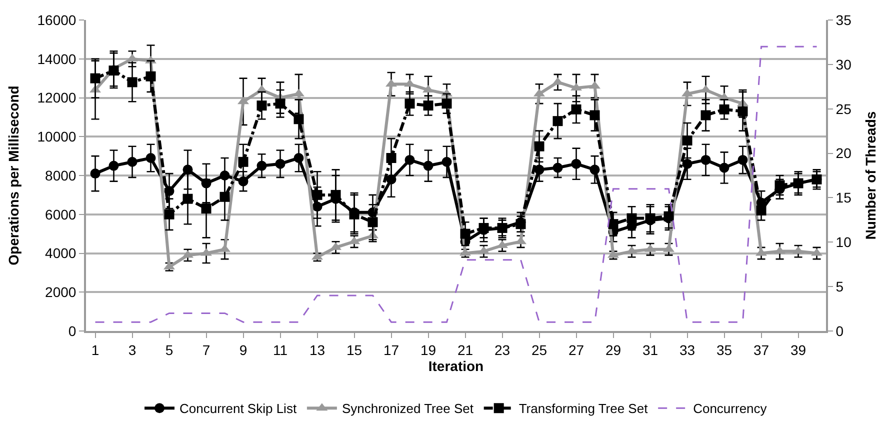 The image size is (896, 435). Describe the element at coordinates (60, 175) in the screenshot. I see `y-tick-label: 8000` at that location.